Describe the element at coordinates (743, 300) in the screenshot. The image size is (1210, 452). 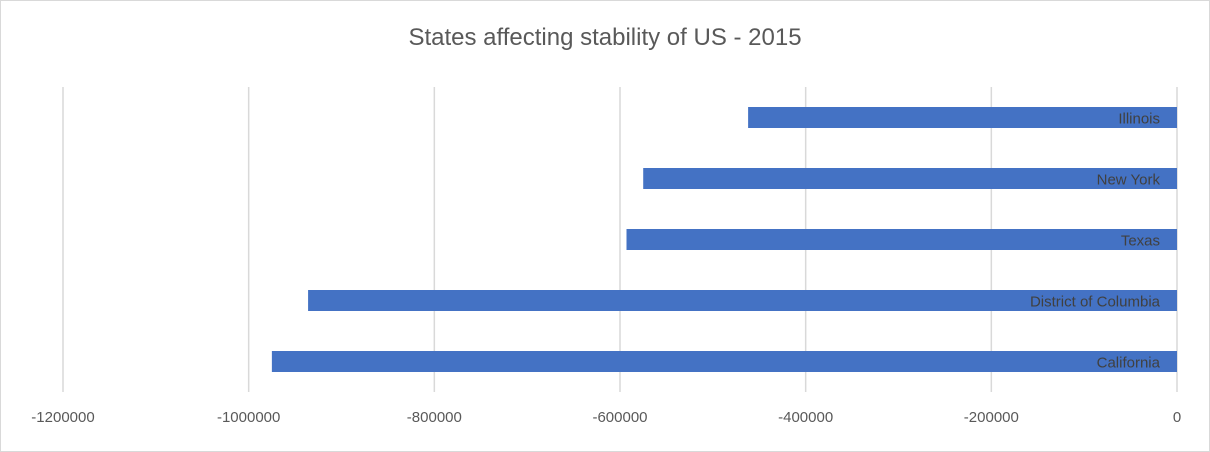
I see `bar-district-of-columbia` at that location.